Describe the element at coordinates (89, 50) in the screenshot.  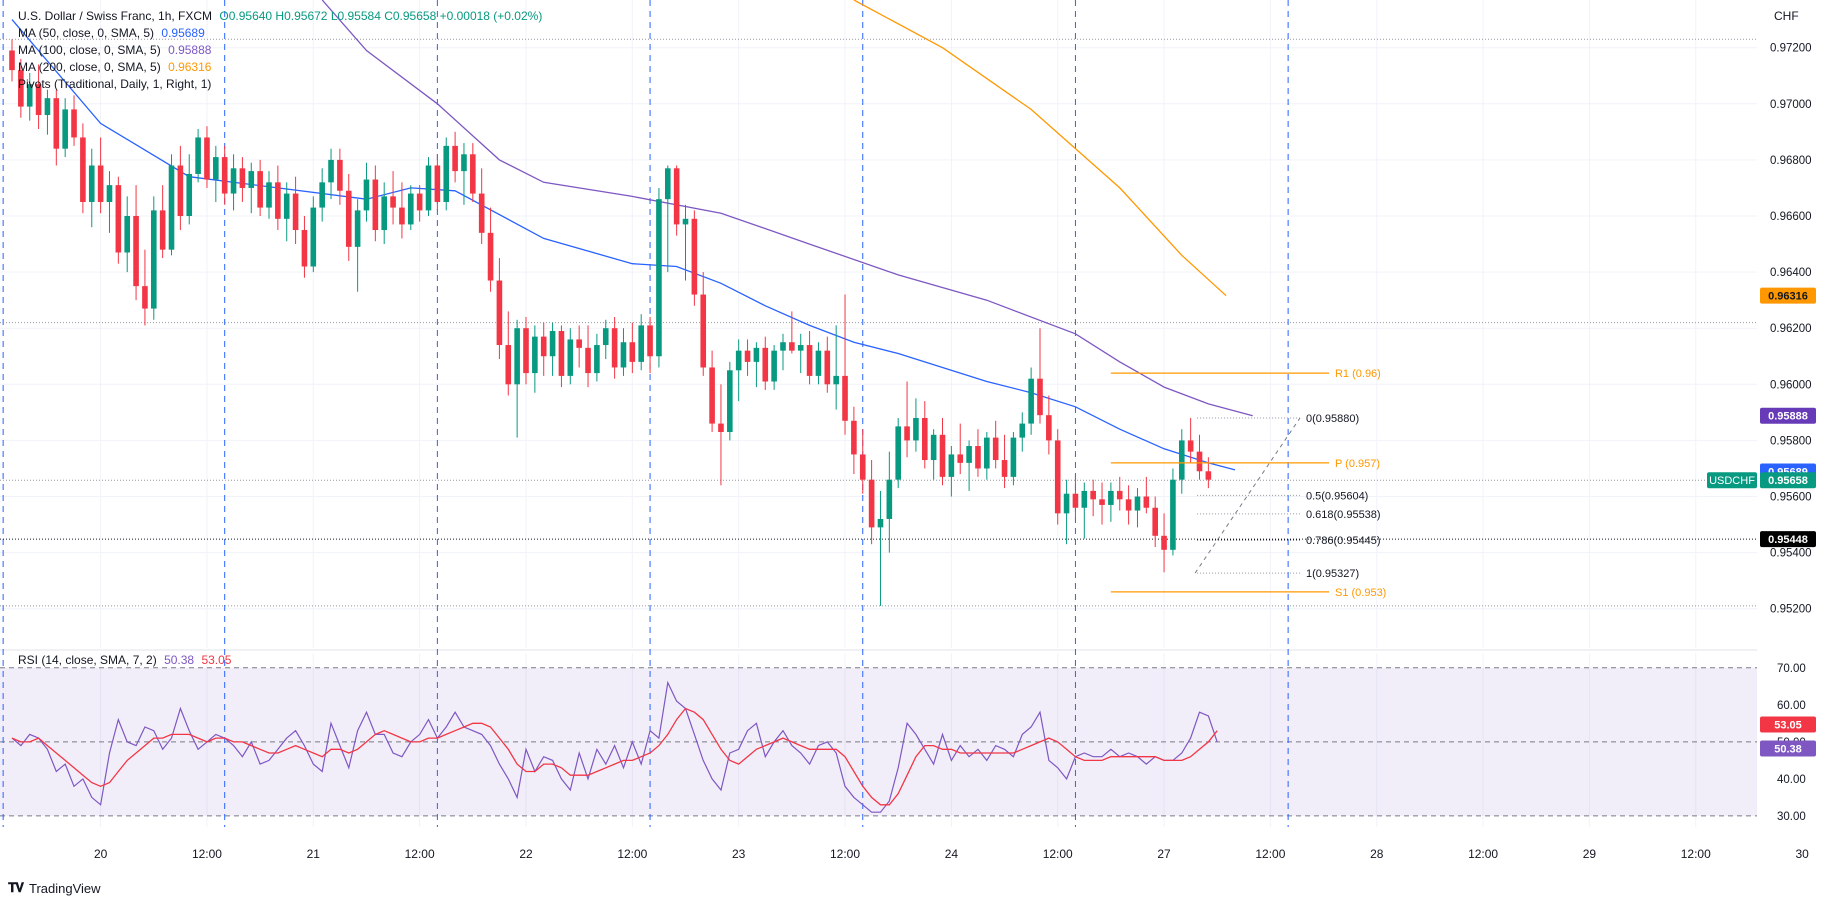
I see `ma100-label: MA (100, close, 0, SMA, 5)` at that location.